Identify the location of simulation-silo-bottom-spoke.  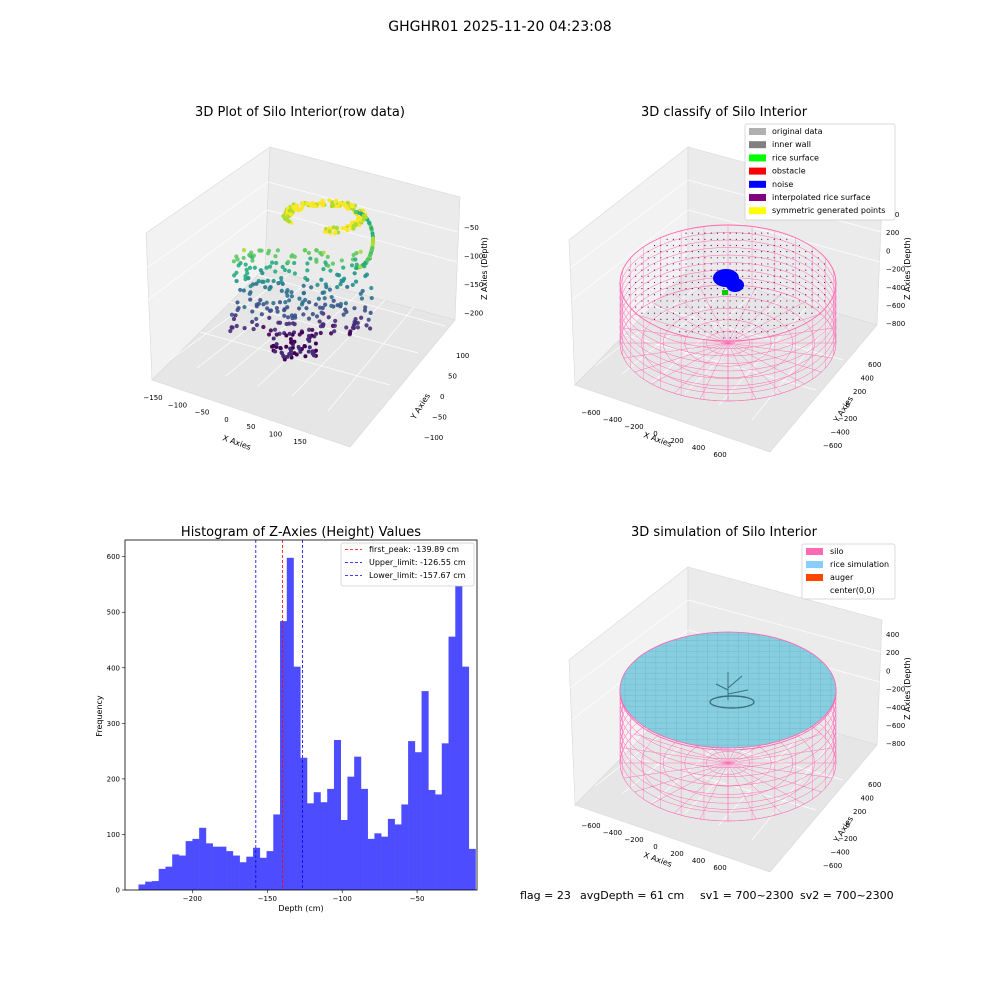
(780, 755).